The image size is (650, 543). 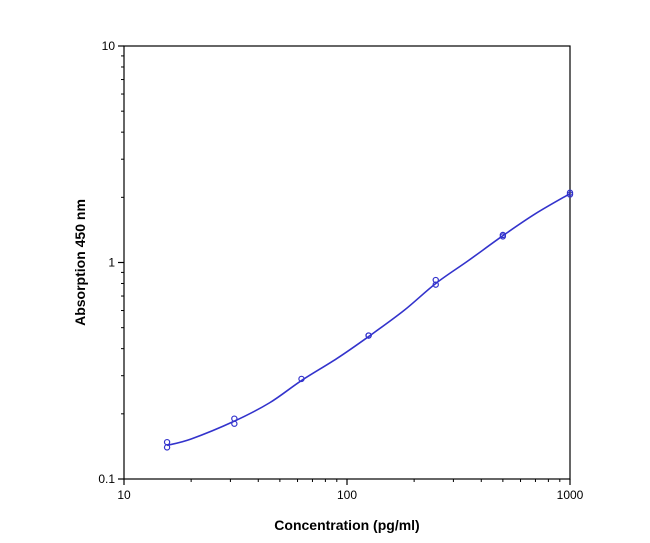 I want to click on y-tick-label: 1, so click(x=111, y=263).